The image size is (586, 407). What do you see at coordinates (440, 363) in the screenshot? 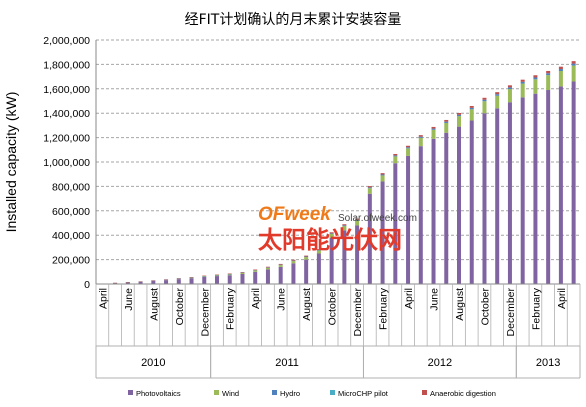
I see `year-label: 2012` at bounding box center [440, 363].